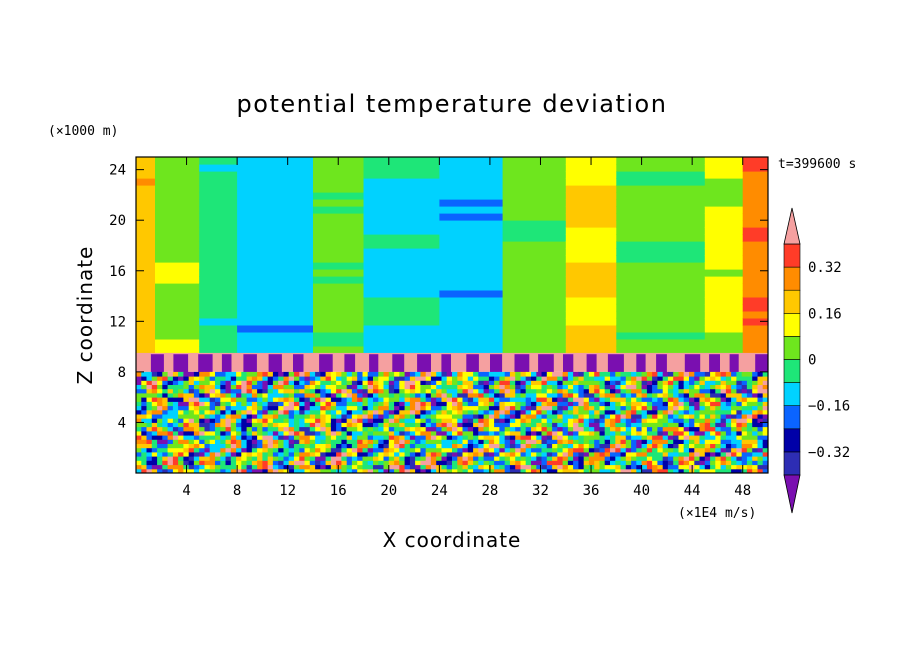 This screenshot has height=659, width=904. I want to click on tropopause-blob, so click(734, 368).